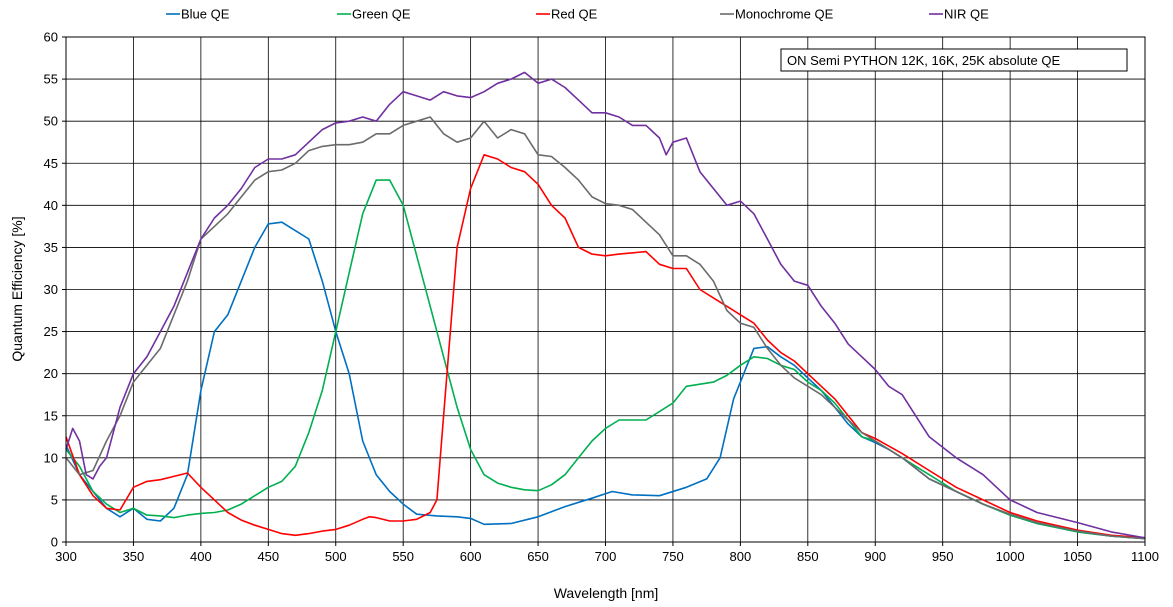 The image size is (1173, 607). What do you see at coordinates (875, 556) in the screenshot?
I see `x-tick-label: 900` at bounding box center [875, 556].